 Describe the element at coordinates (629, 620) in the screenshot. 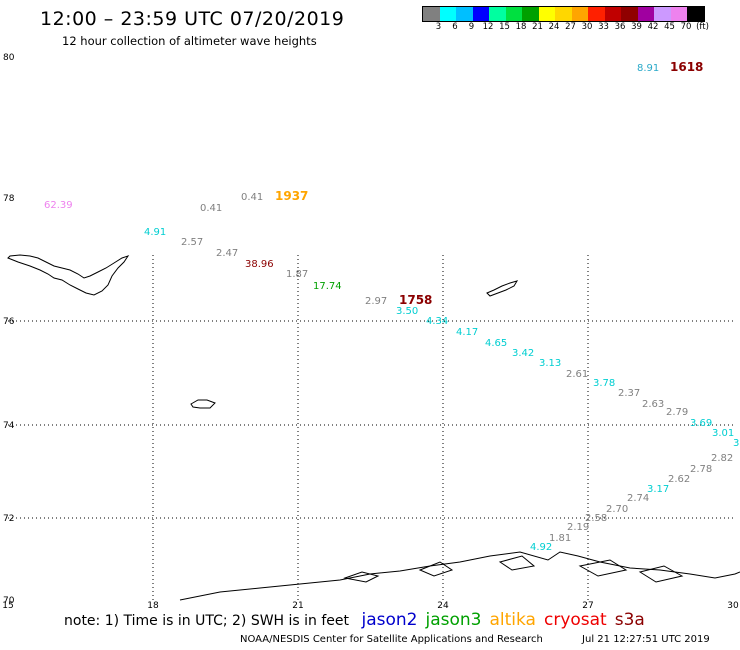

I see `satellite-s3a: s3a` at that location.